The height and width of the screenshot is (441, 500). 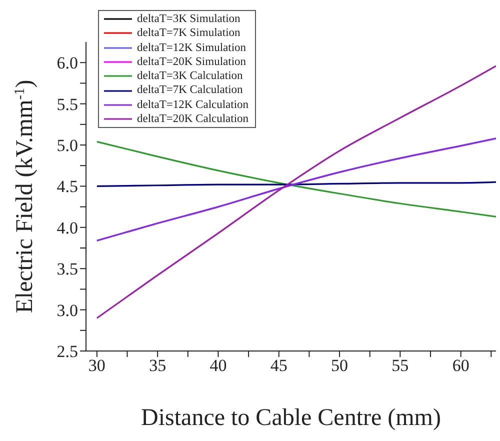 I want to click on y-tick-label: 6.0, so click(x=67, y=63).